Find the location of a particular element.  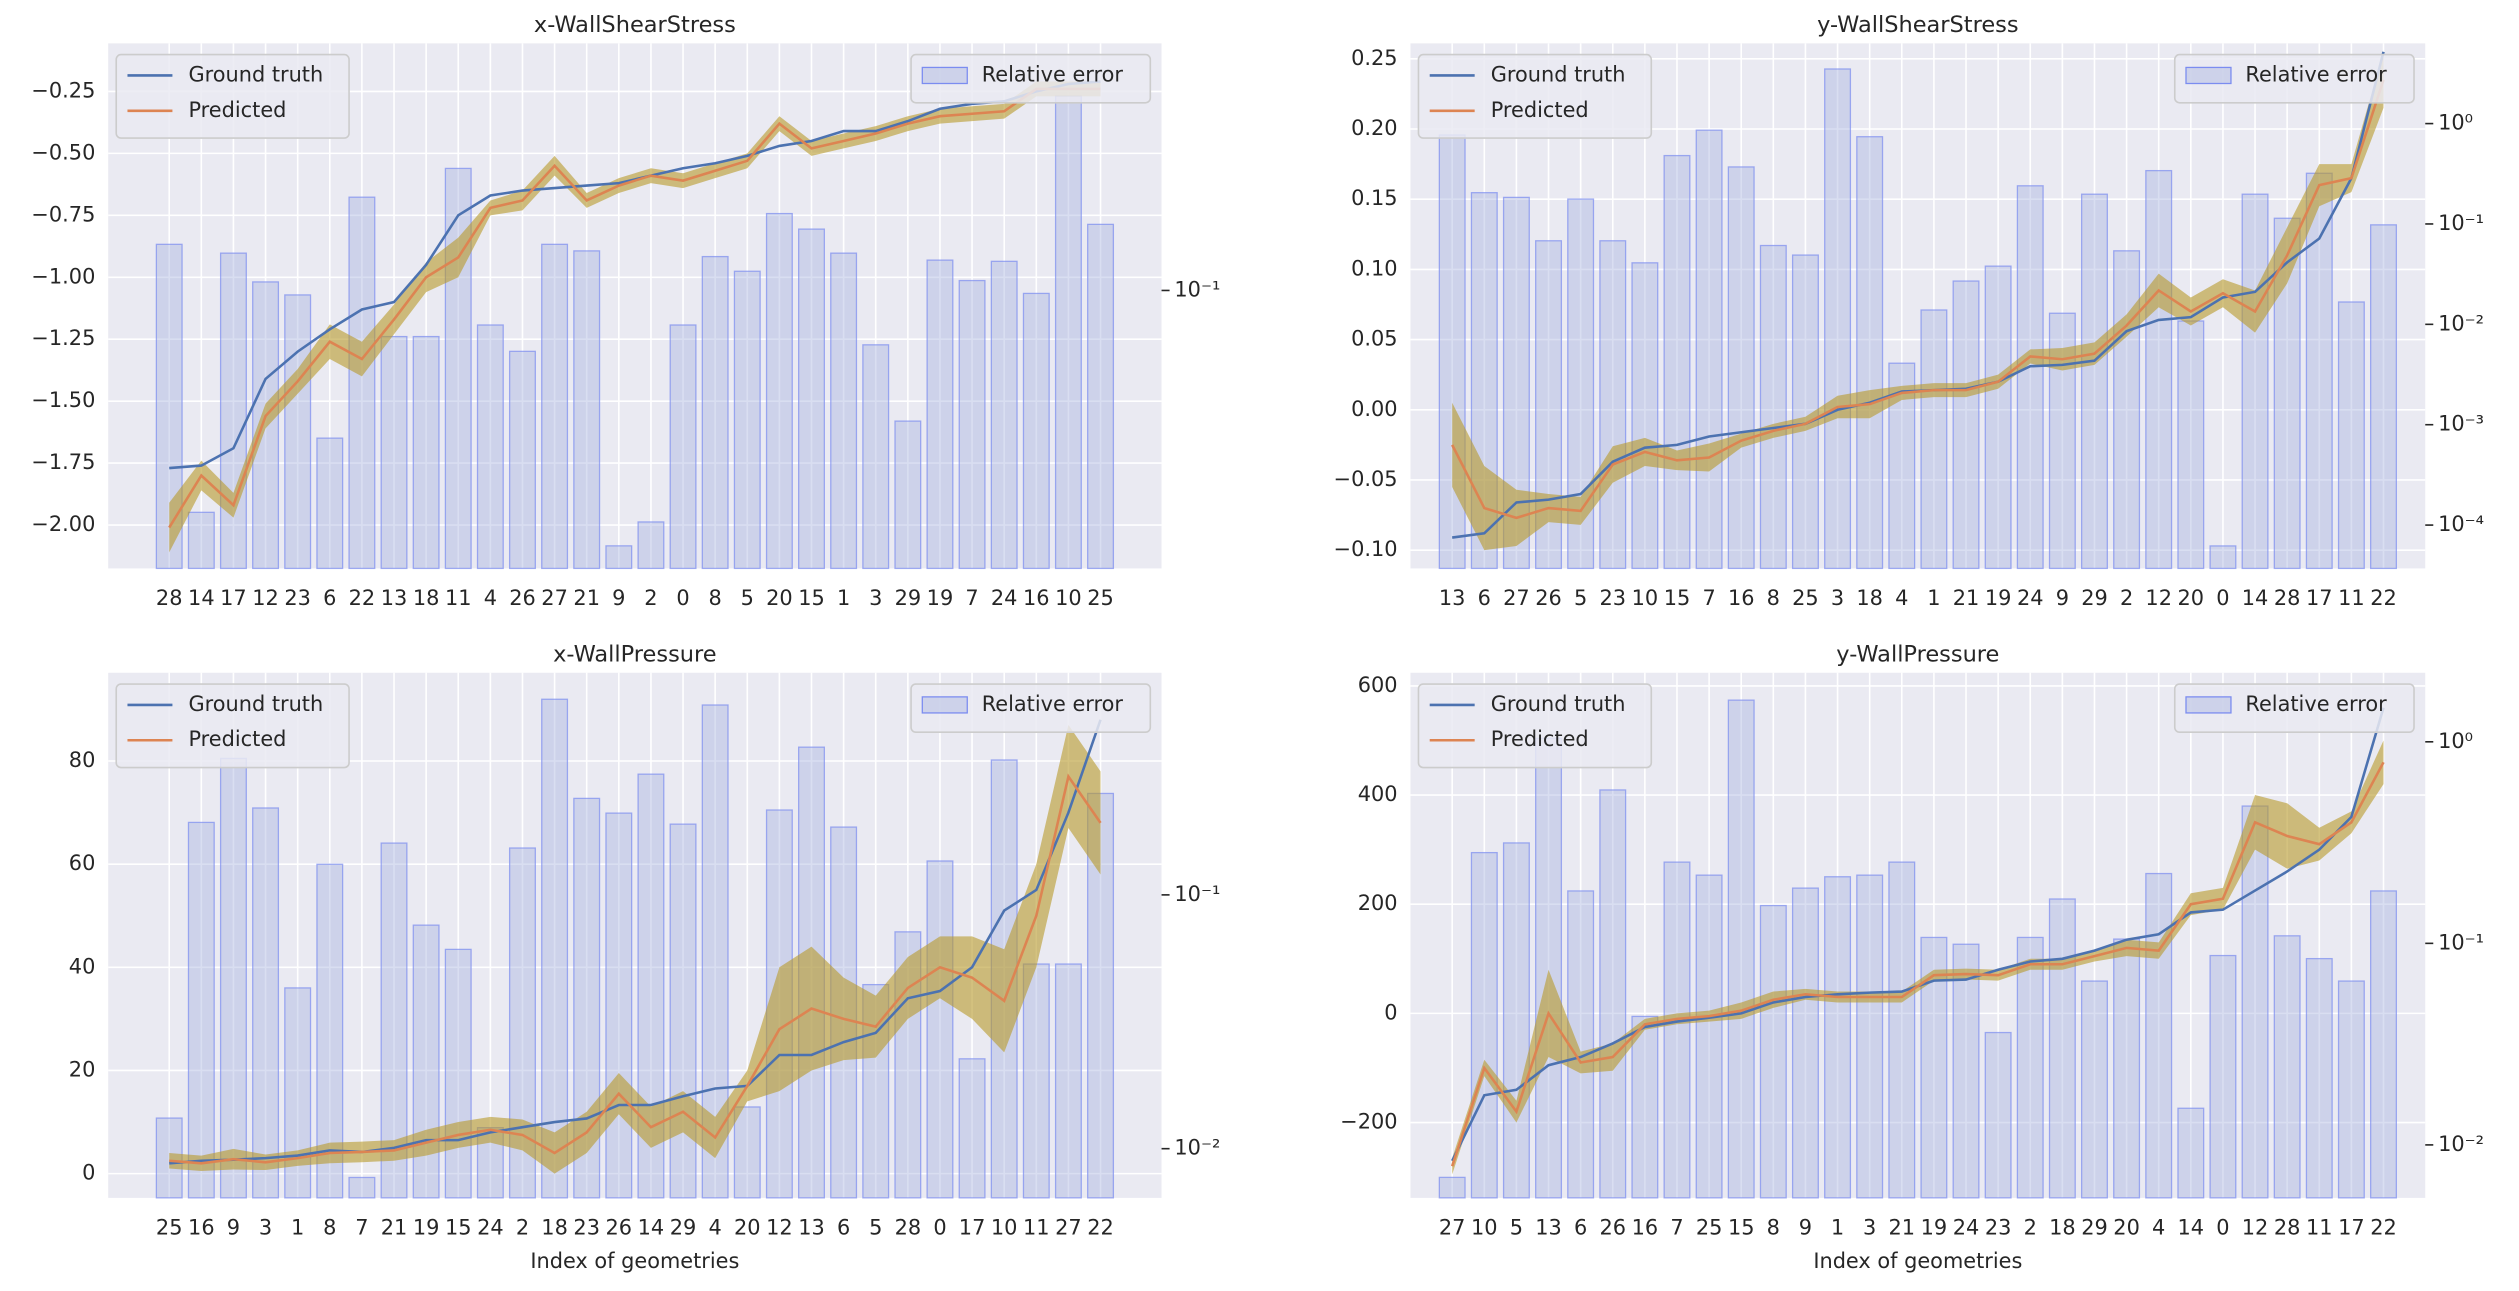

x-tick-label: 23 is located at coordinates (586, 1227).